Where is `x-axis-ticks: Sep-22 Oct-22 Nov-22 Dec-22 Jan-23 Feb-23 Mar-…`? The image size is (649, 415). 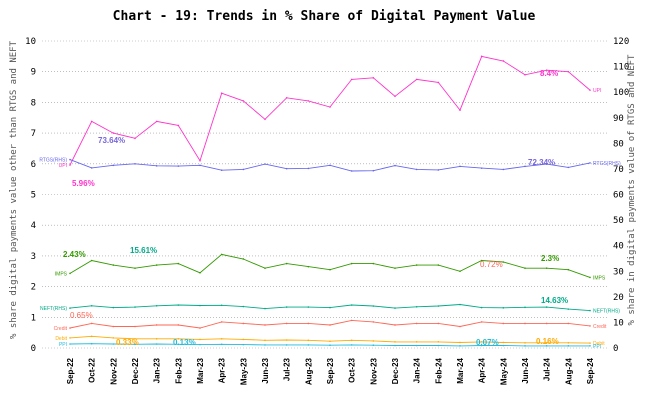 x-axis-ticks: Sep-22 Oct-22 Nov-22 Dec-22 Jan-23 Feb-23 Mar-… is located at coordinates (330, 371).